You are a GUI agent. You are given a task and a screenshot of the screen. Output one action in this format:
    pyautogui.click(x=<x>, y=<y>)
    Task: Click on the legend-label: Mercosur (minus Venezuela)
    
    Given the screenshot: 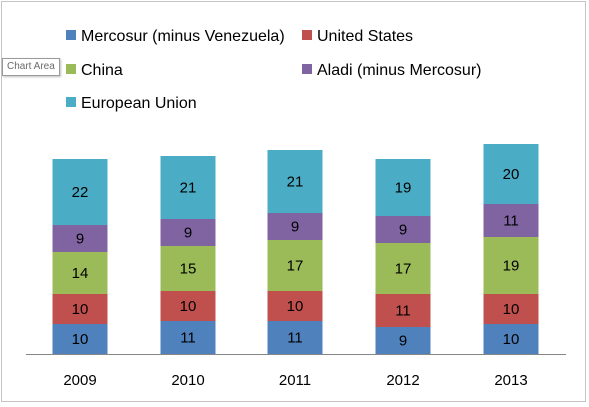 What is the action you would take?
    pyautogui.click(x=183, y=36)
    